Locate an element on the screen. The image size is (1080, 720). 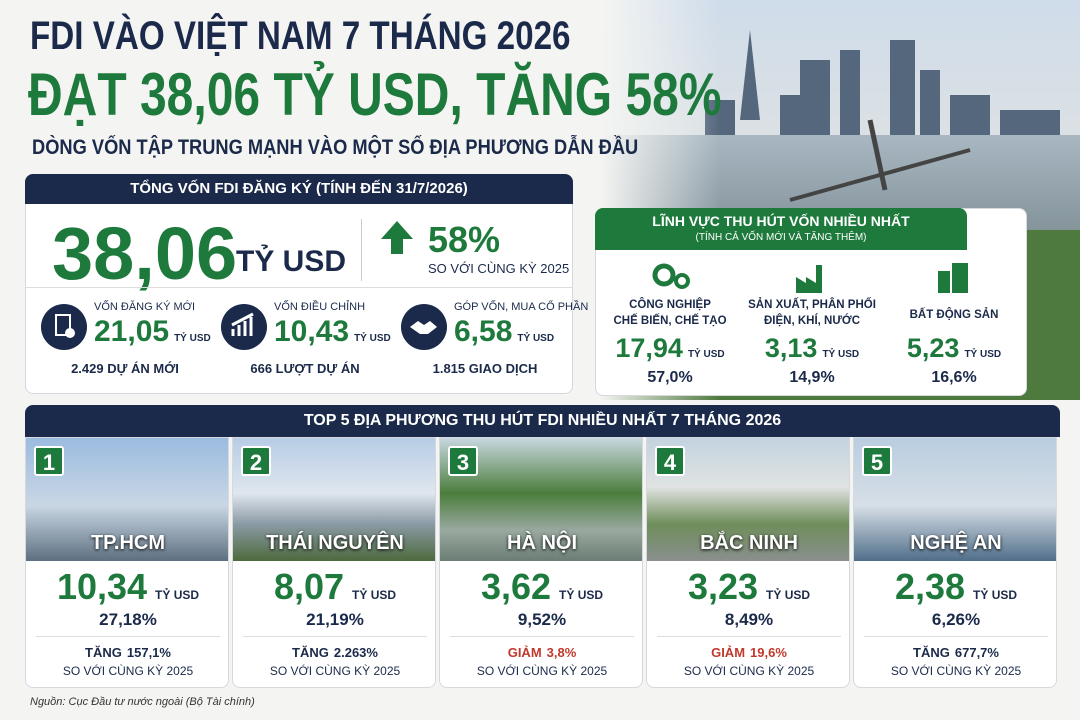
region-value: 10,34 is located at coordinates (102, 586).